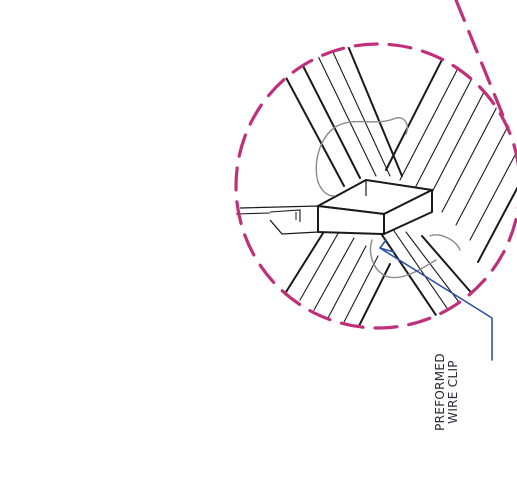 This screenshot has width=517, height=477. Describe the element at coordinates (277, 220) in the screenshot. I see `flat-tab` at that location.